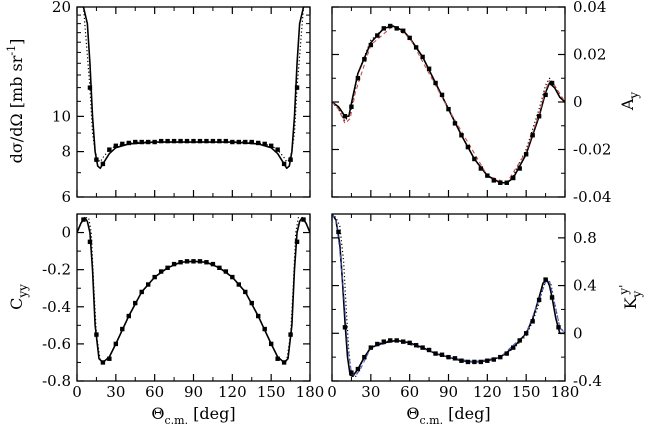  Describe the element at coordinates (56, 270) in the screenshot. I see `y-tick-label: -0.2` at that location.